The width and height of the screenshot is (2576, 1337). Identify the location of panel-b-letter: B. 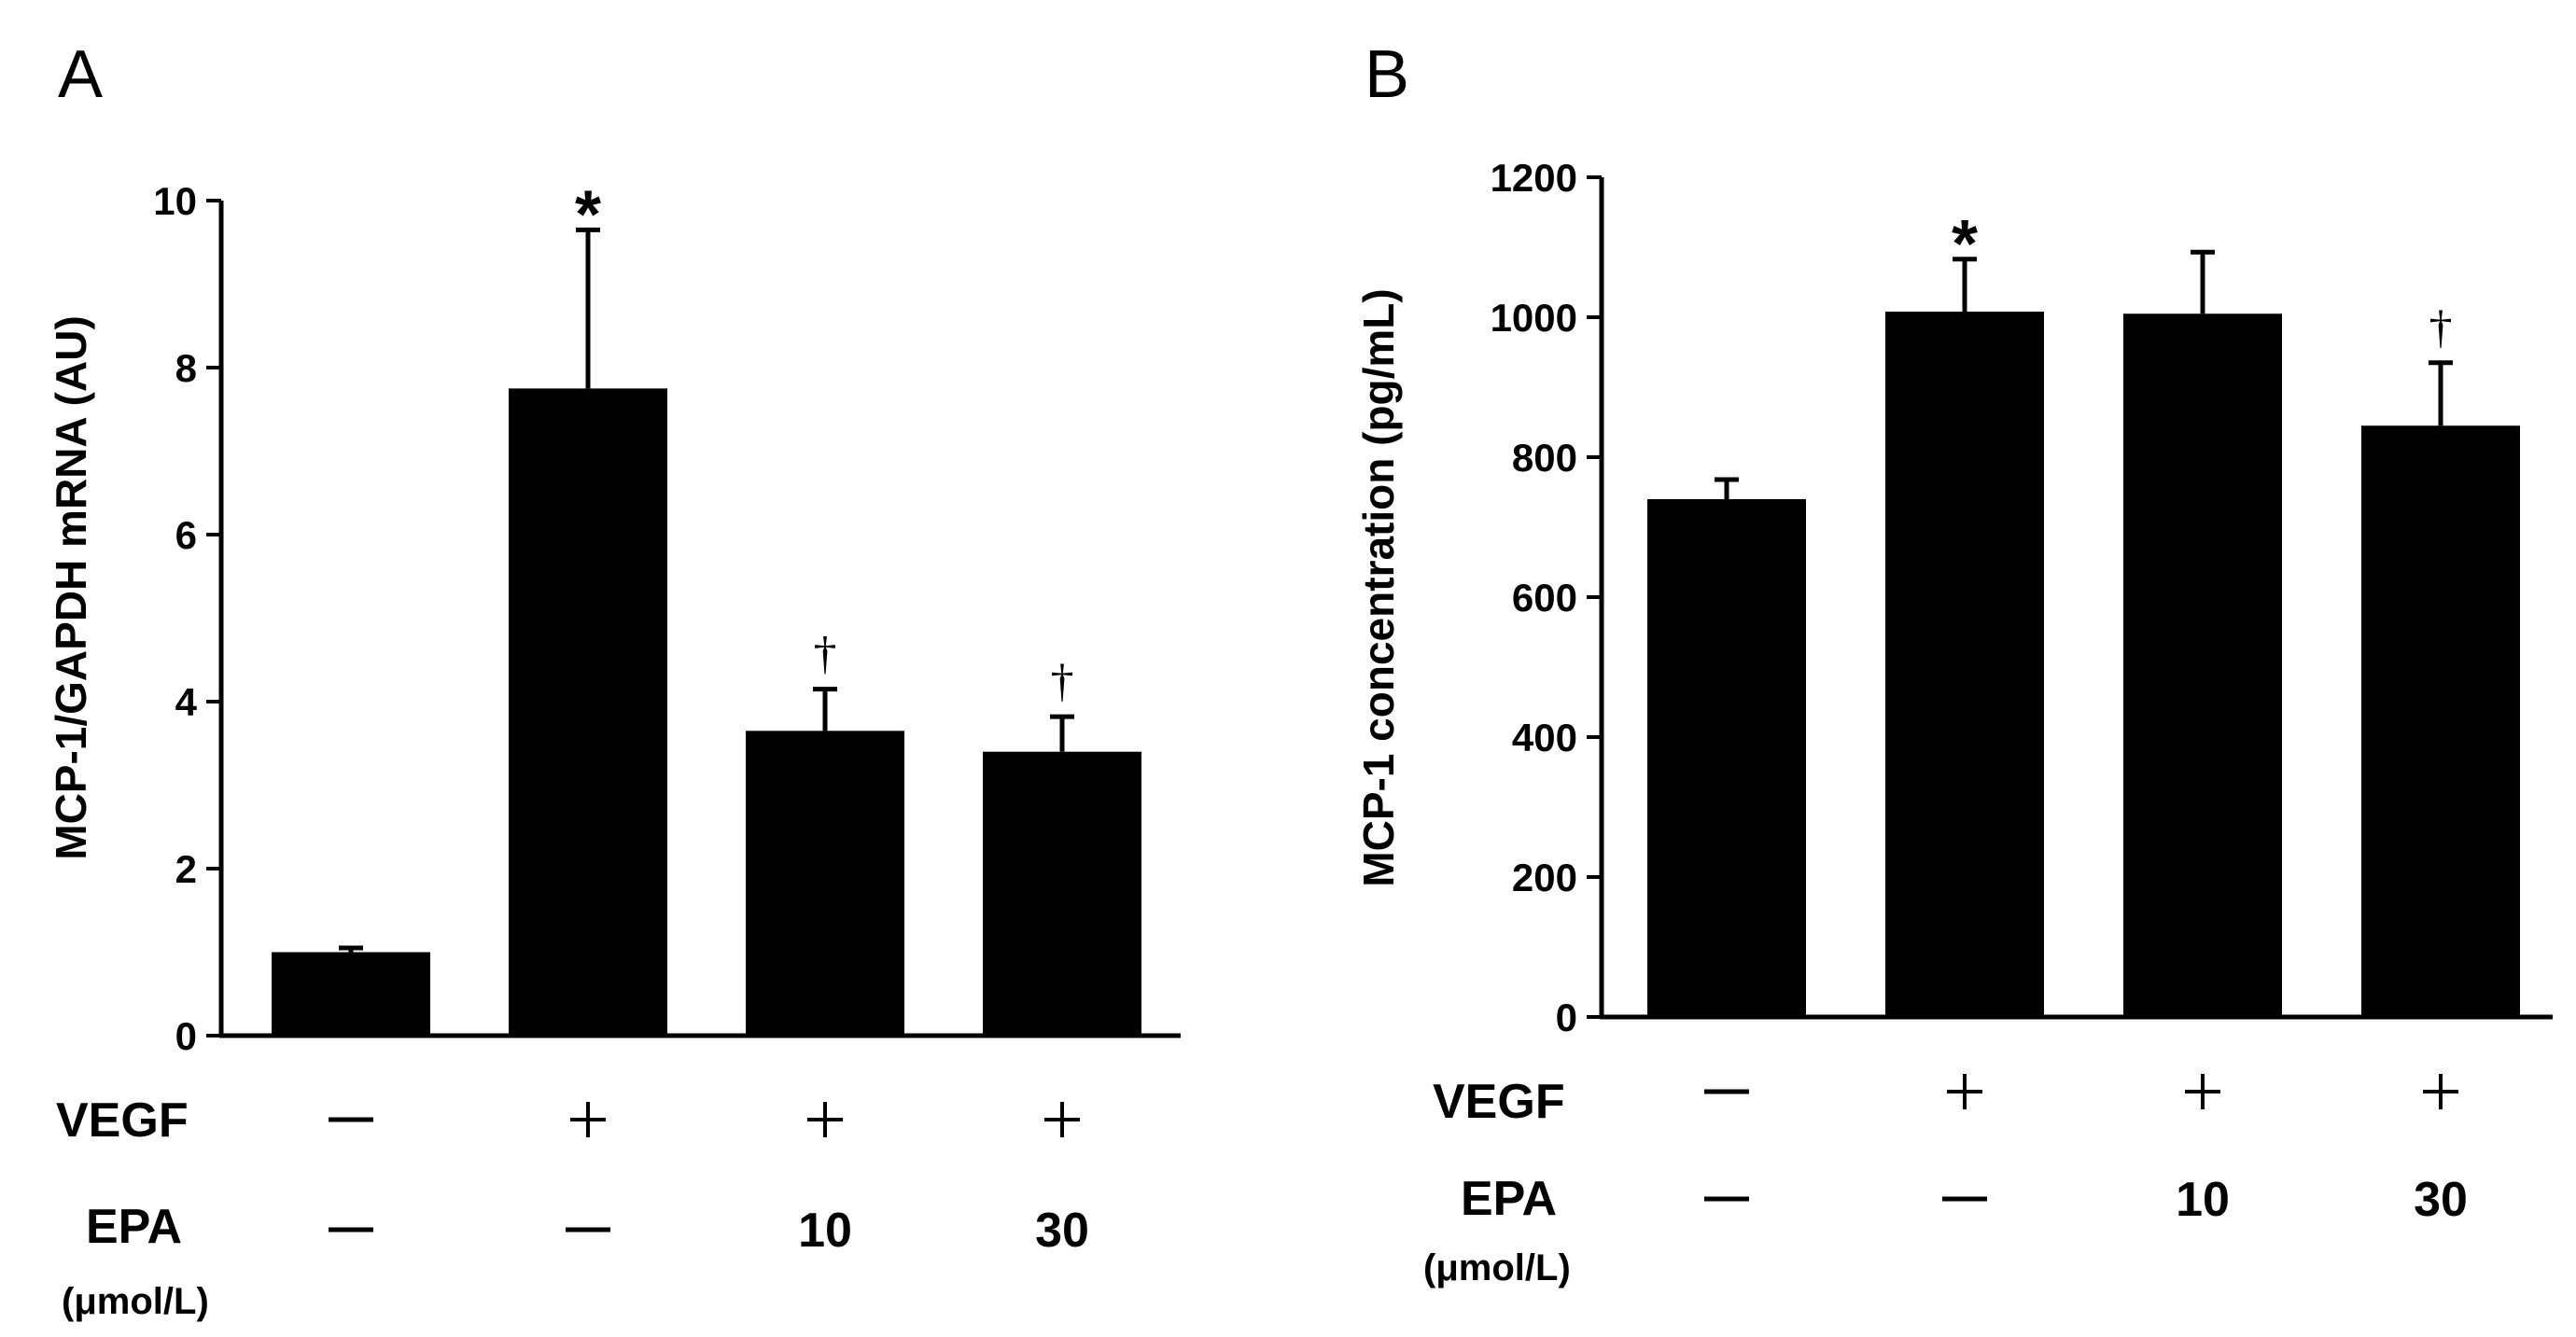
(1387, 74).